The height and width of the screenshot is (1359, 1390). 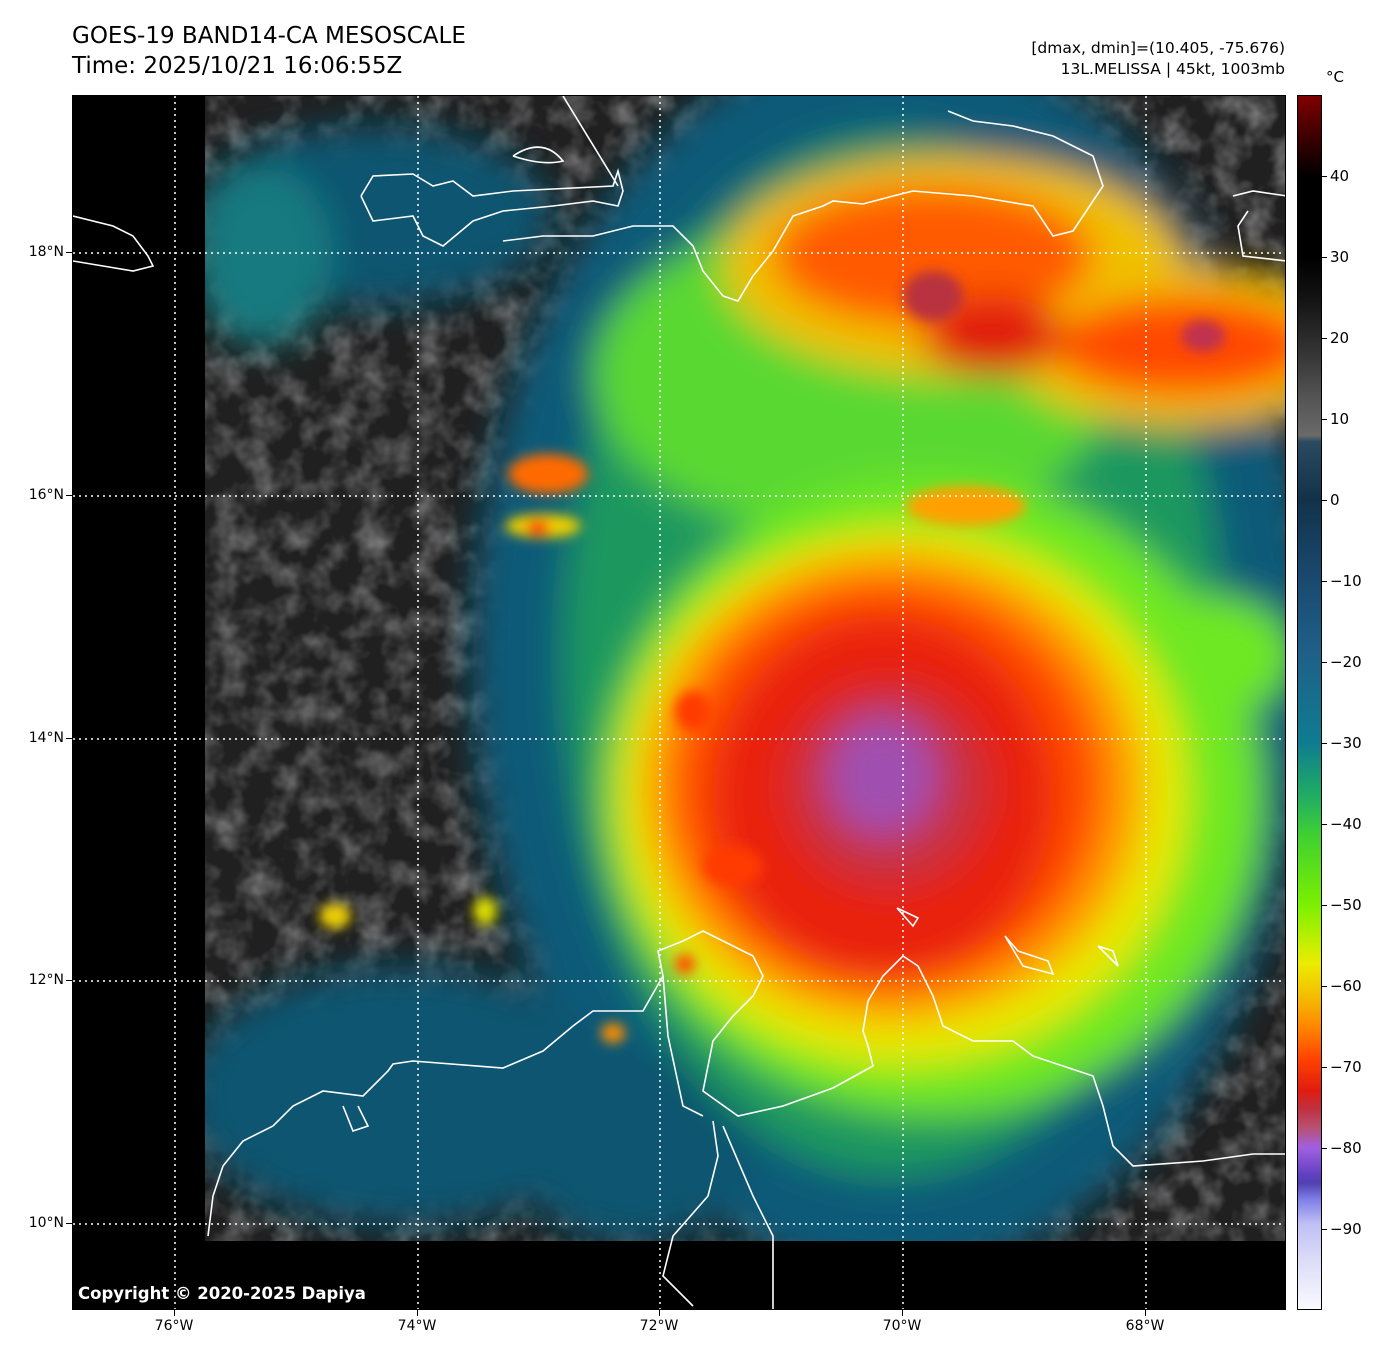 What do you see at coordinates (1335, 500) in the screenshot?
I see `colorbar-tick-label: 0` at bounding box center [1335, 500].